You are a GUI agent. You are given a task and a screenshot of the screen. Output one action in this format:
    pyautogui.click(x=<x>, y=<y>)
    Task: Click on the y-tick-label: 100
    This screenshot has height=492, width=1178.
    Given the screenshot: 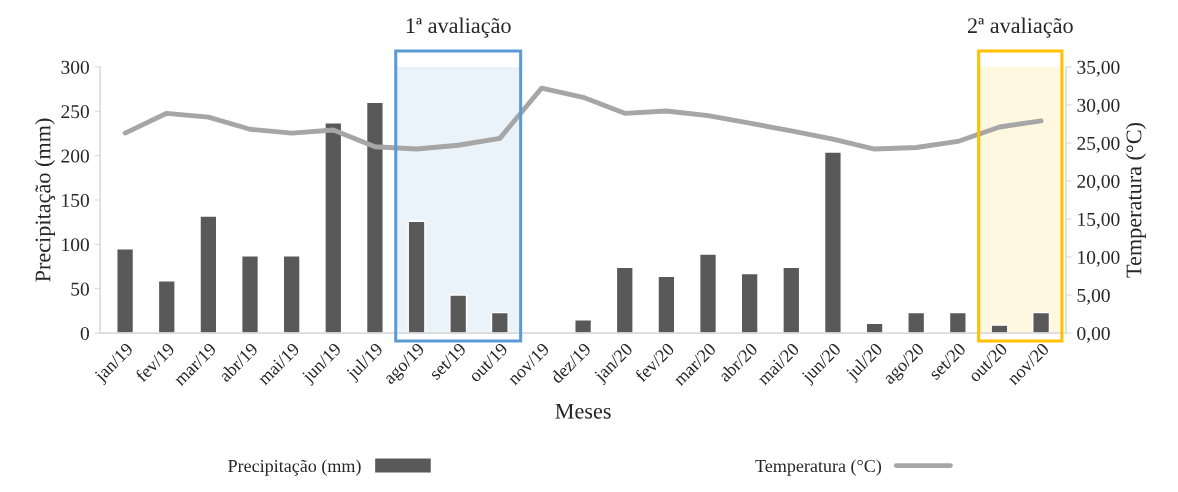 What is the action you would take?
    pyautogui.click(x=75, y=245)
    